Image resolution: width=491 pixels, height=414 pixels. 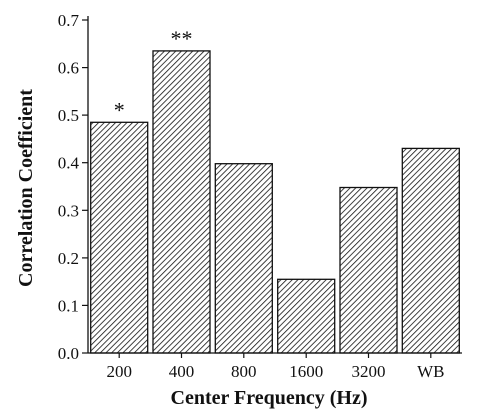 I want to click on y-axis-title: Correlation Coefficient, so click(x=26, y=188).